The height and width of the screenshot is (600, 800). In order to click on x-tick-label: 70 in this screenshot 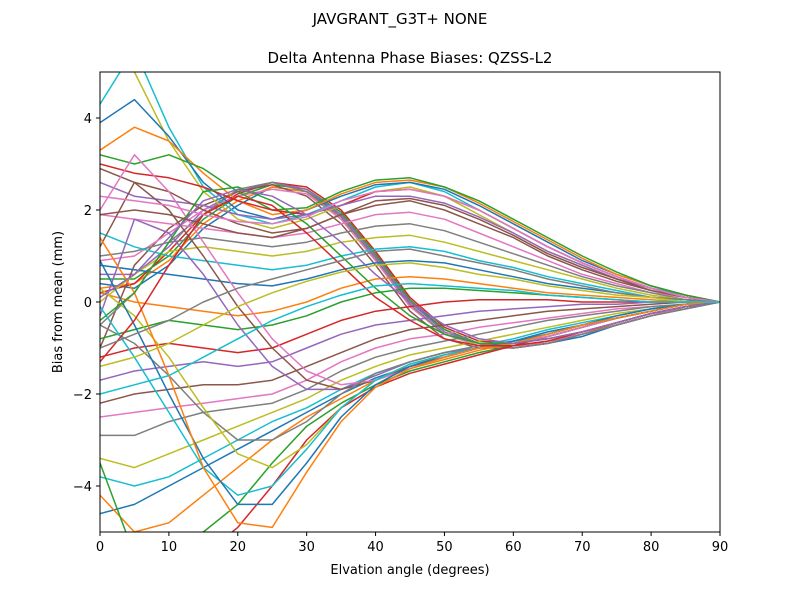, I will do `click(582, 547)`.